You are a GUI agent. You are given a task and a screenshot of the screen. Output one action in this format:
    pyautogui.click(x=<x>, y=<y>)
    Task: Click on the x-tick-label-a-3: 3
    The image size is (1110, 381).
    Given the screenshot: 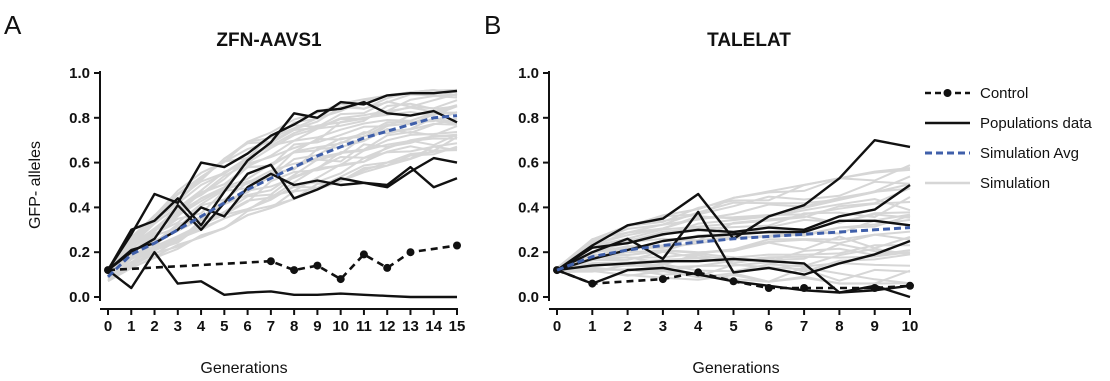 What is the action you would take?
    pyautogui.click(x=178, y=326)
    